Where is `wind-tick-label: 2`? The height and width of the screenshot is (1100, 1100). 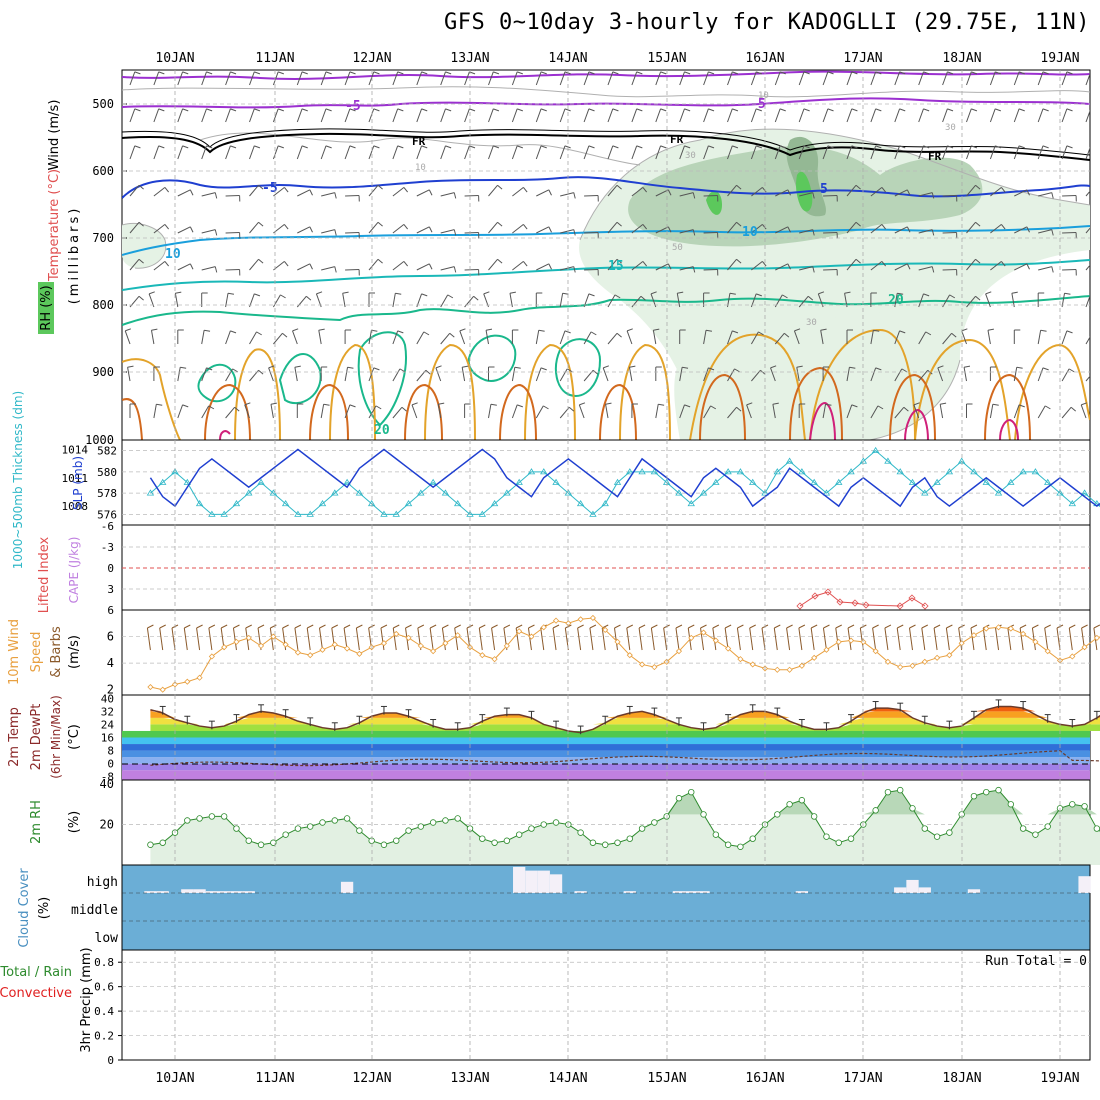
wind-tick-label: 2 is located at coordinates (110, 690).